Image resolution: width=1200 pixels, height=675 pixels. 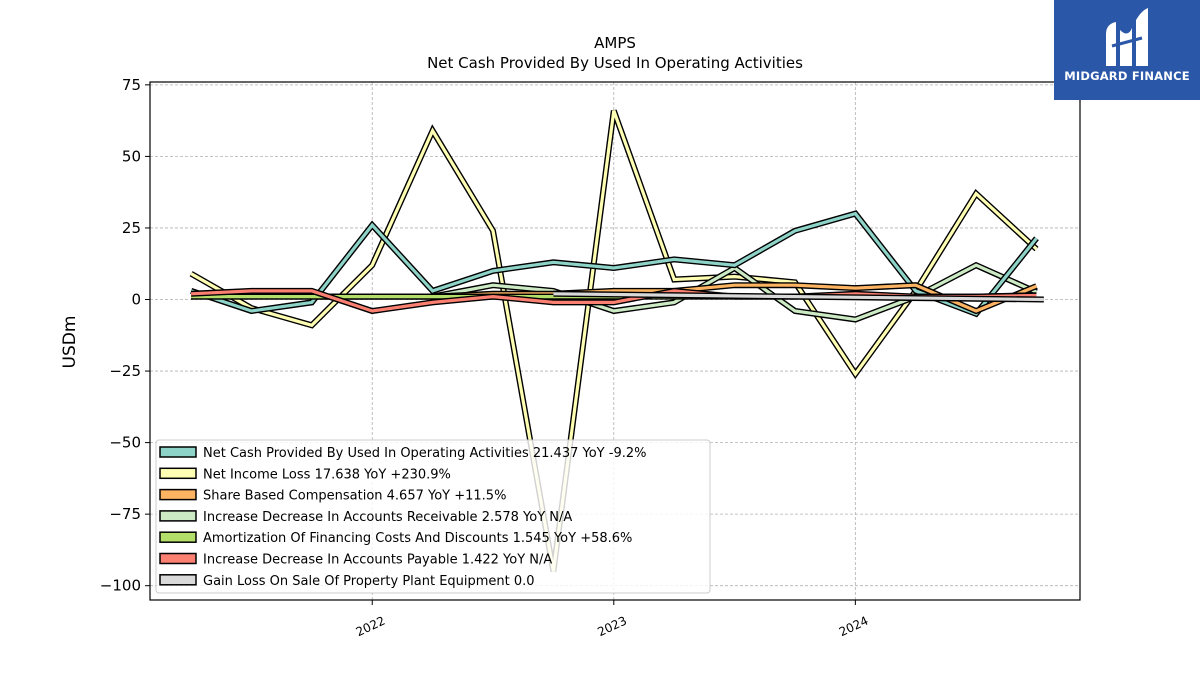 I want to click on x-tick-label: 2024, so click(x=854, y=627).